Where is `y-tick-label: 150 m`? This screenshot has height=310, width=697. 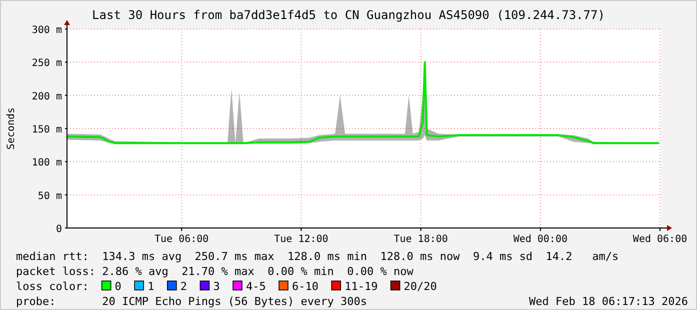 y-tick-label: 150 m is located at coordinates (47, 130).